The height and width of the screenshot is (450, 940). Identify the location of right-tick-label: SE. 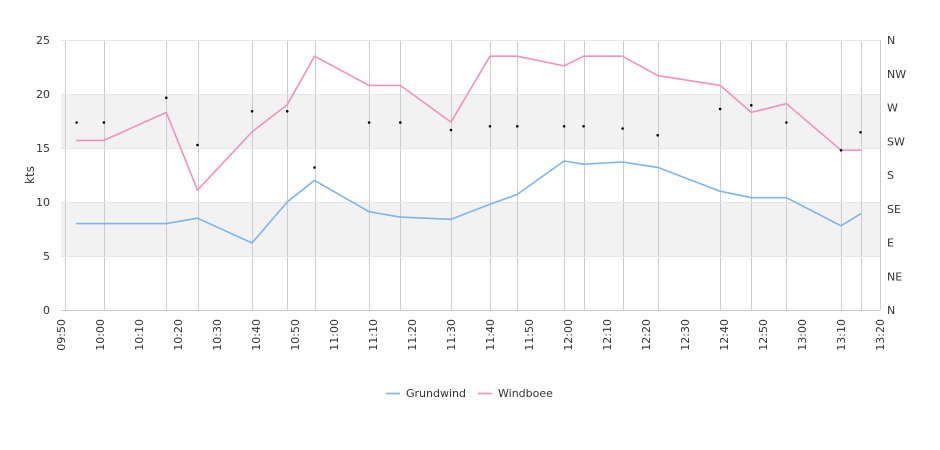
(894, 209).